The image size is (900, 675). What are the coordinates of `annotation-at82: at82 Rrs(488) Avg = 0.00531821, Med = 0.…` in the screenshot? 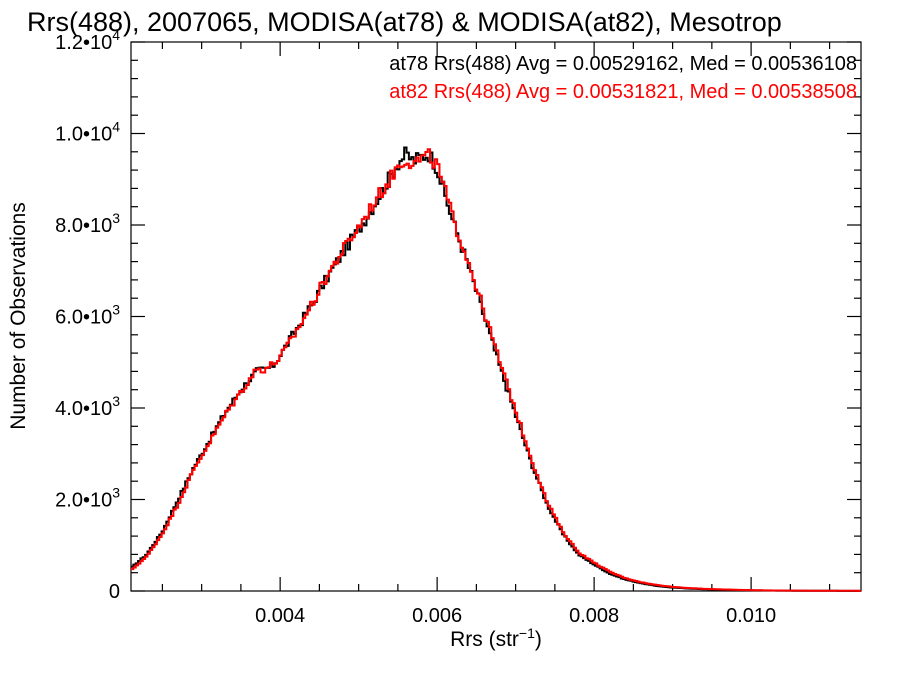 It's located at (623, 92).